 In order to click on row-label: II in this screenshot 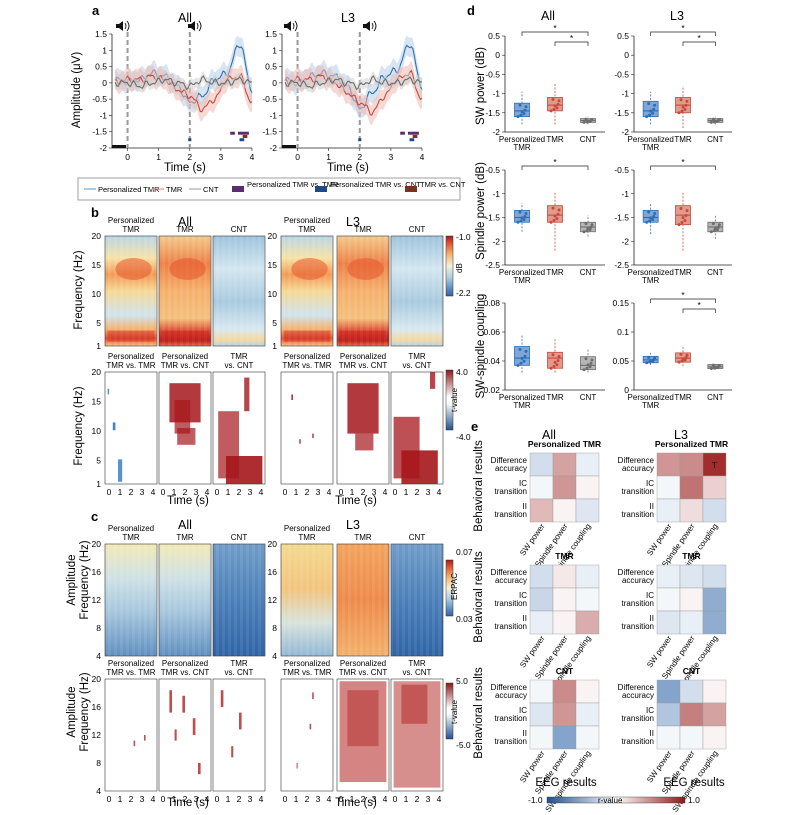, I will do `click(652, 506)`.